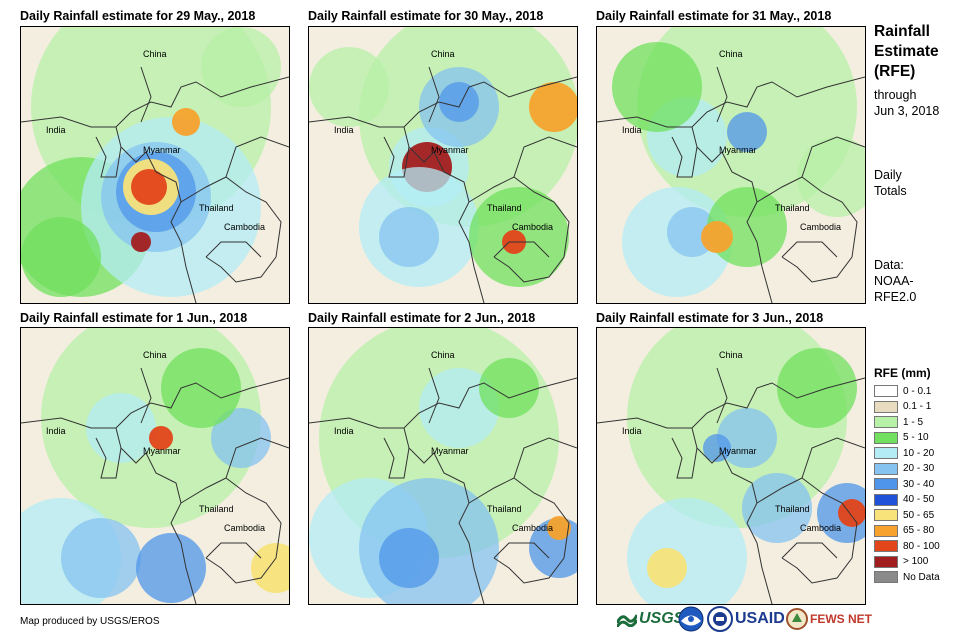 This screenshot has width=967, height=639. I want to click on daily-label: Daily, so click(888, 175).